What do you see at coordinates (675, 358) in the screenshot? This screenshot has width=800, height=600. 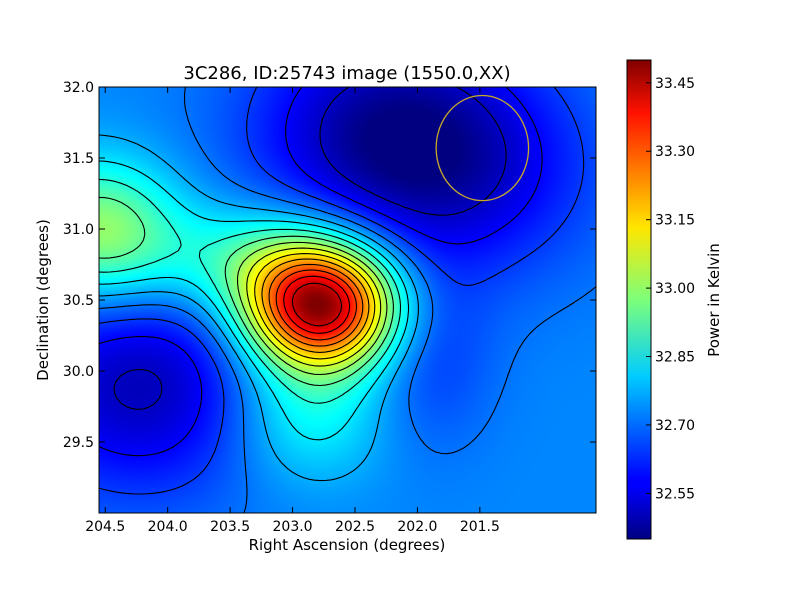 I see `colorbar-tick-label: 32.85` at bounding box center [675, 358].